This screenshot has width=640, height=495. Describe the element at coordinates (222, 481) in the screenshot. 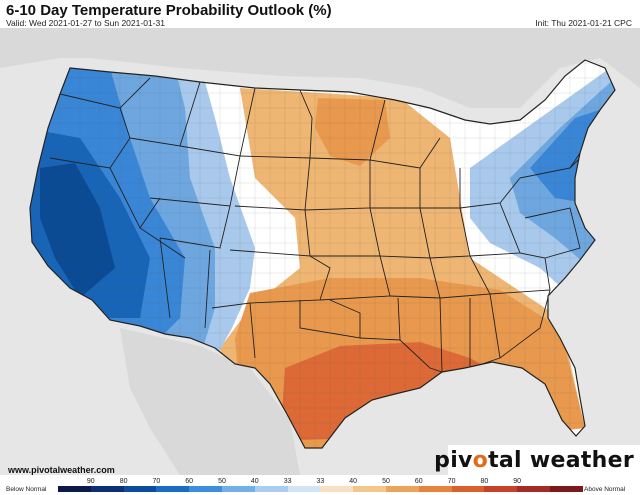

I see `legend-tick-below: 50` at that location.